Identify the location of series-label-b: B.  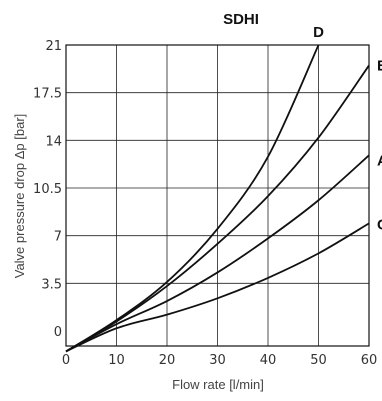
(379, 65).